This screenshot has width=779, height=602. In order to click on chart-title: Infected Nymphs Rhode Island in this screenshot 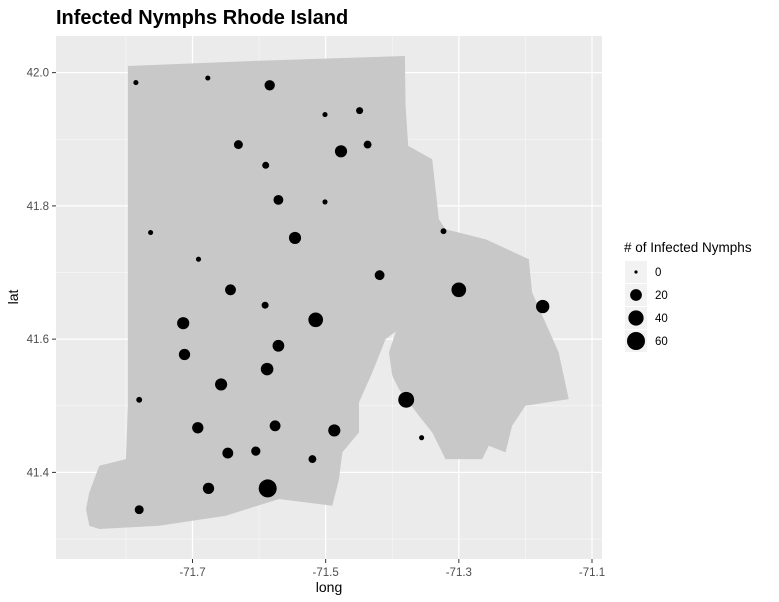, I will do `click(202, 18)`.